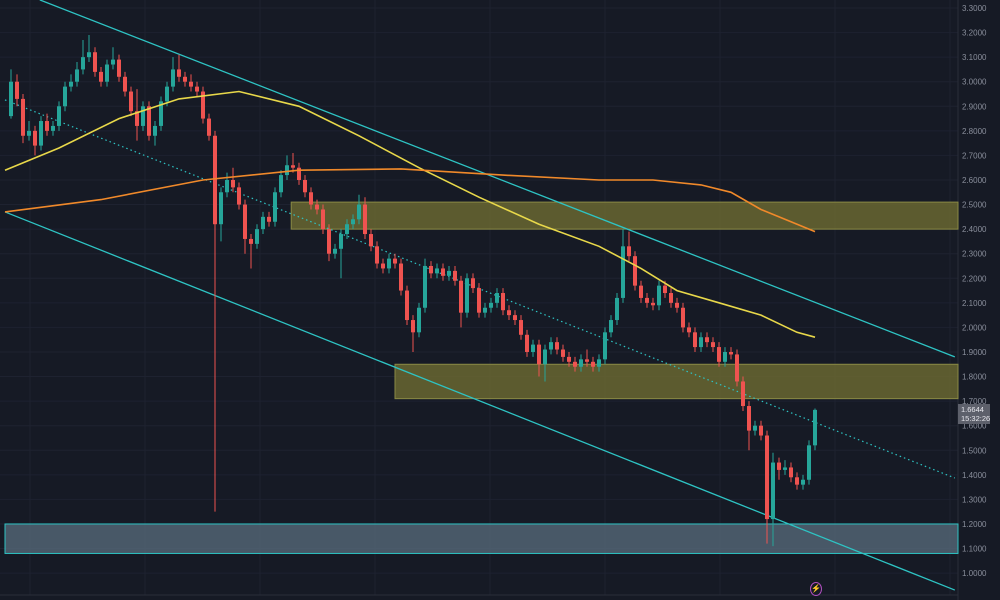  Describe the element at coordinates (974, 450) in the screenshot. I see `y-tick-label: 1.5000` at that location.